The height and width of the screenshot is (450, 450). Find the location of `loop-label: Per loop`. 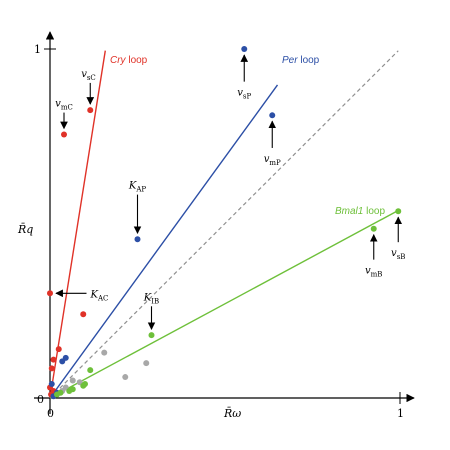

loop-label: Per loop is located at coordinates (301, 60).